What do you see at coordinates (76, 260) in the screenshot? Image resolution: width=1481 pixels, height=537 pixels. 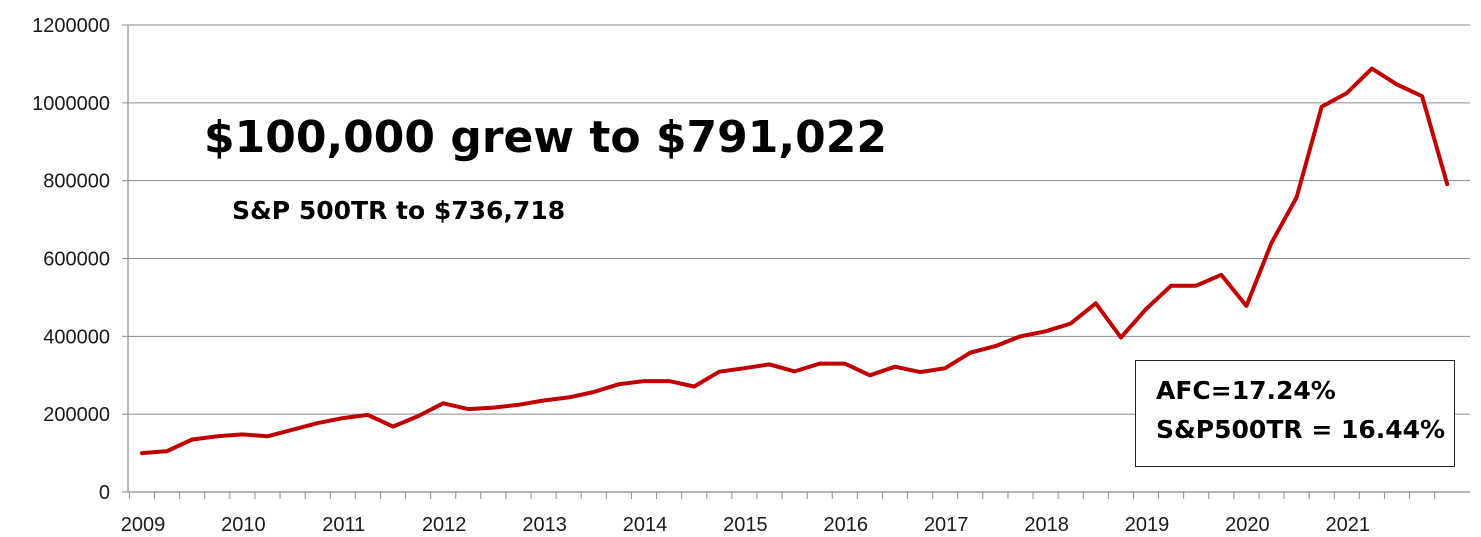 I see `y-tick-label: 600000` at bounding box center [76, 260].